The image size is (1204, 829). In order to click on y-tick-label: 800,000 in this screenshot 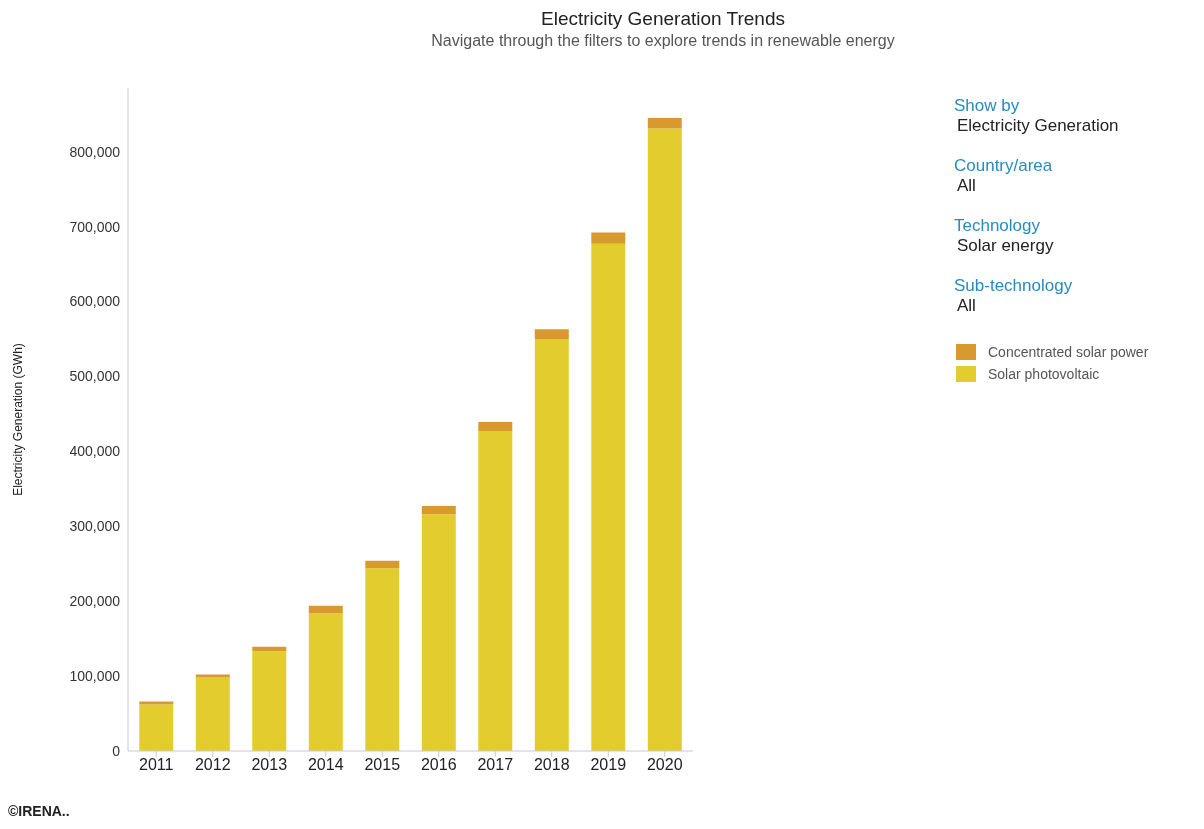, I will do `click(95, 151)`.